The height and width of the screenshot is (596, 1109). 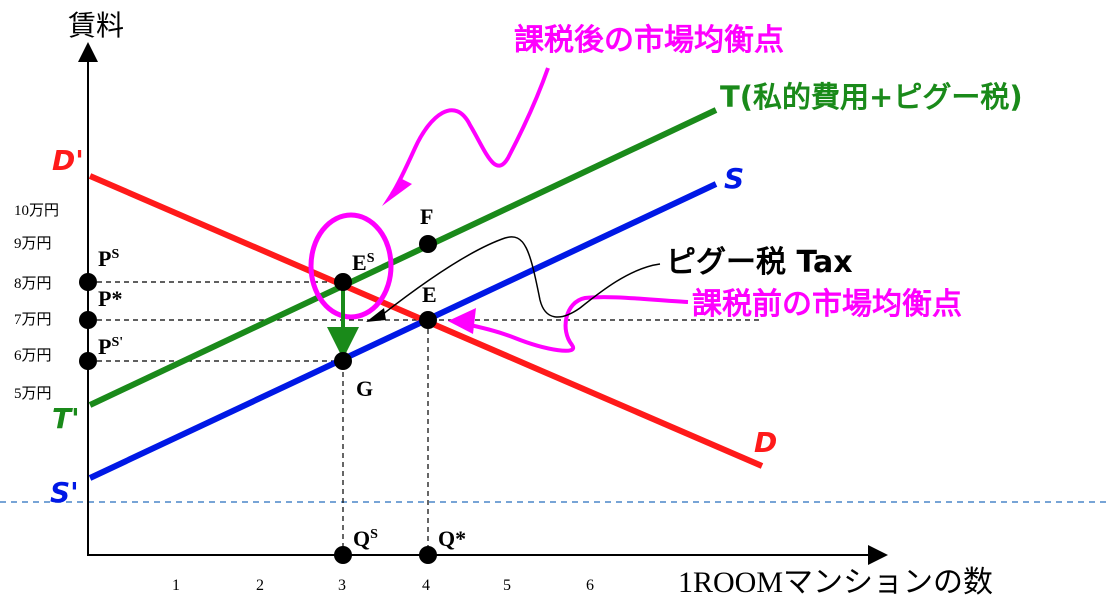 What do you see at coordinates (64, 492) in the screenshot?
I see `supply-start-label: S'` at bounding box center [64, 492].